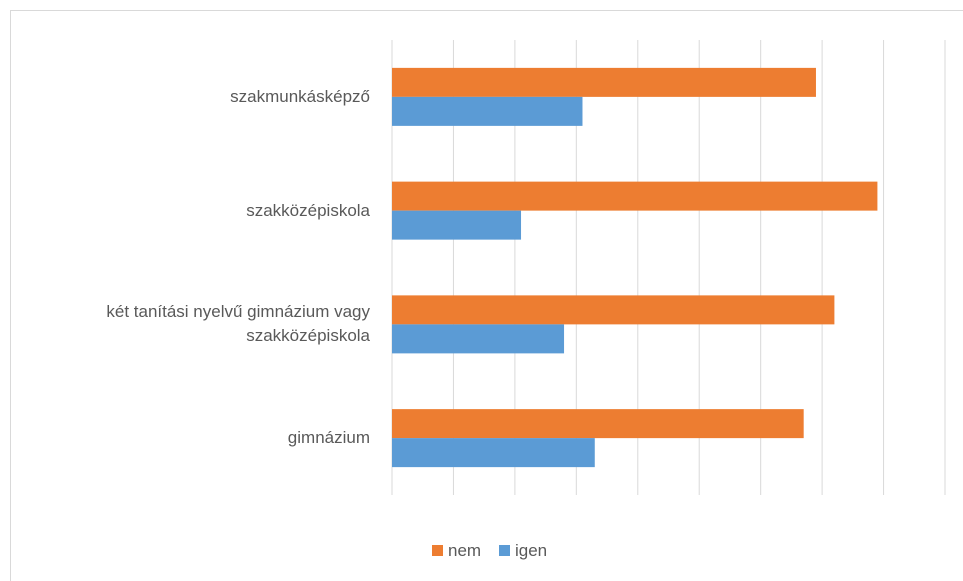 The width and height of the screenshot is (963, 581). I want to click on y-tick-label: szakmunkásképző, so click(300, 96).